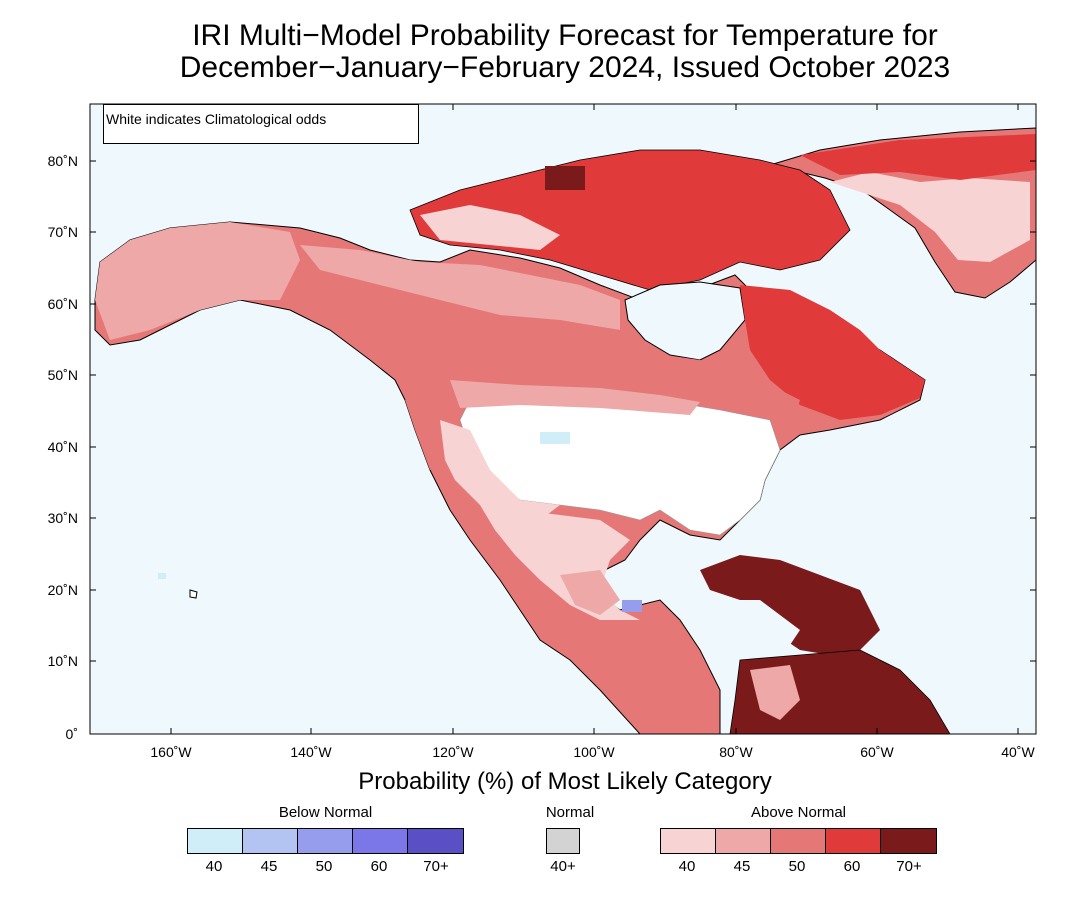 The width and height of the screenshot is (1080, 897). What do you see at coordinates (325, 812) in the screenshot?
I see `below-normal-label: Below Normal` at bounding box center [325, 812].